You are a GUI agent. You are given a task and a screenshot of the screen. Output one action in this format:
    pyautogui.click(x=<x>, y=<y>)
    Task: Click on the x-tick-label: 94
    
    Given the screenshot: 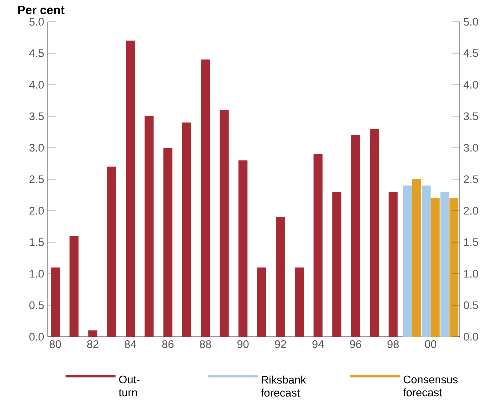 What is the action you would take?
    pyautogui.click(x=318, y=344)
    